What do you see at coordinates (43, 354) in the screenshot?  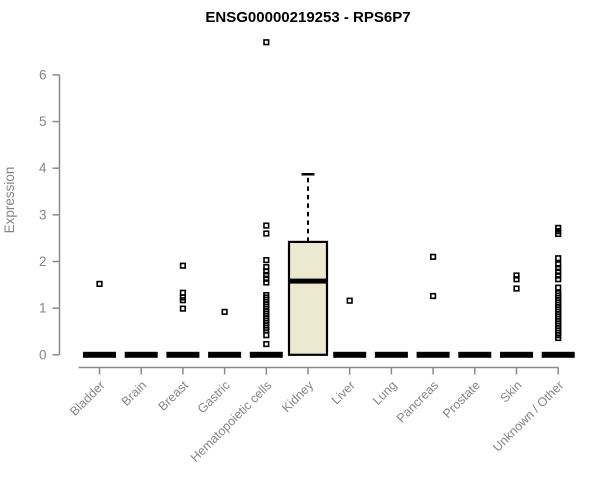 I see `y-tick-label: 0` at bounding box center [43, 354].